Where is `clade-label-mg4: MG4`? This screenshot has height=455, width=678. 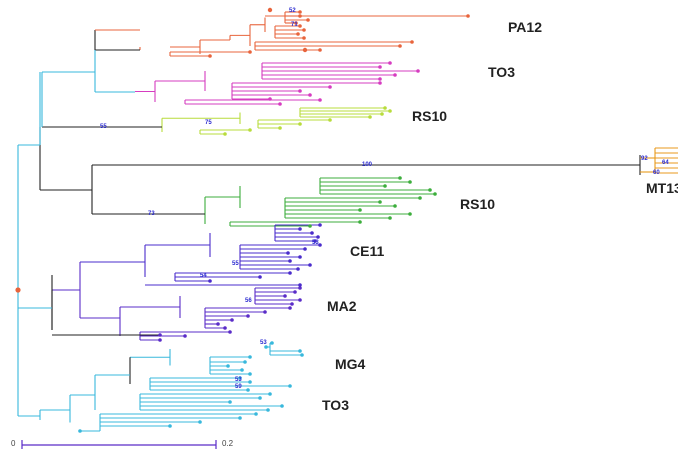 clade-label-mg4: MG4 is located at coordinates (350, 364).